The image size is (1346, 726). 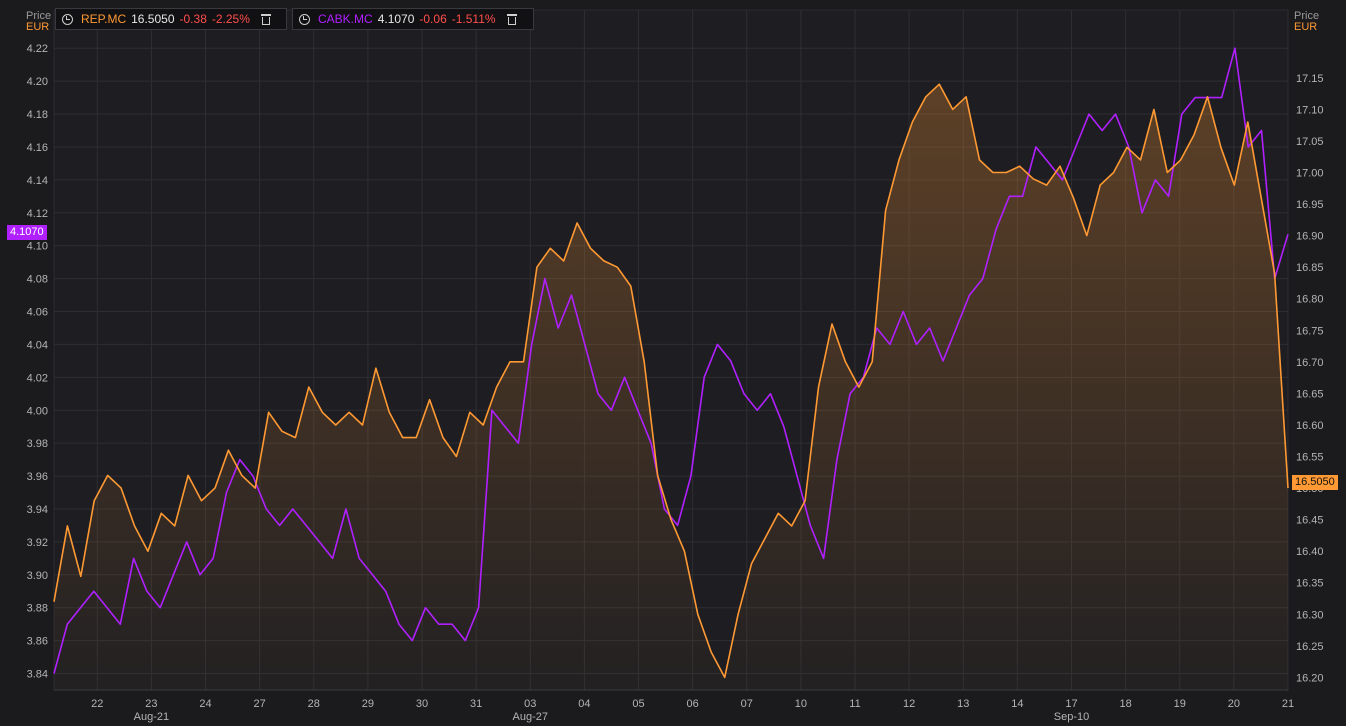 What do you see at coordinates (1310, 394) in the screenshot?
I see `right-tick-label: 16.65` at bounding box center [1310, 394].